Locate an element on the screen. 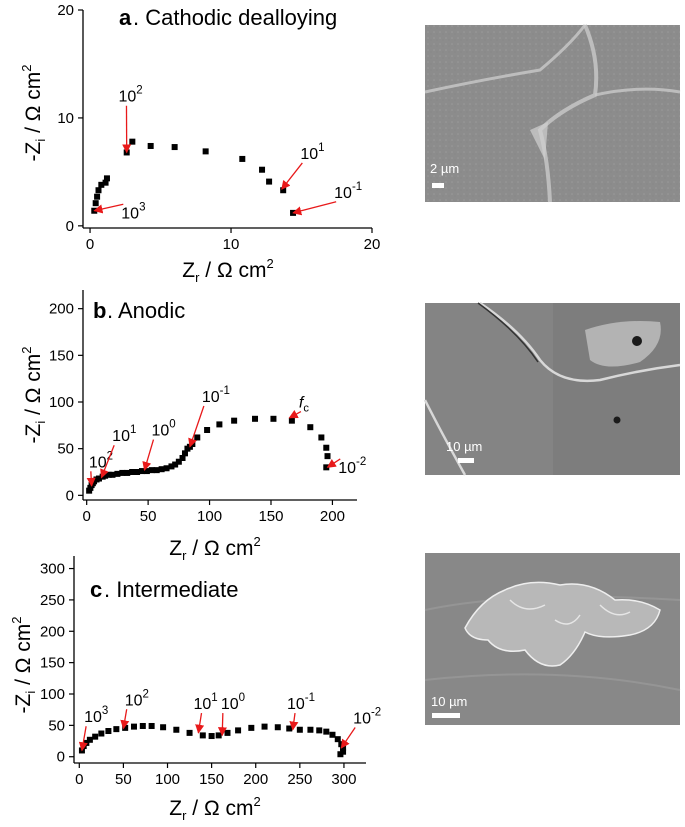 This screenshot has height=827, width=685. panel-title-a: . Cathodic dealloying is located at coordinates (235, 17).